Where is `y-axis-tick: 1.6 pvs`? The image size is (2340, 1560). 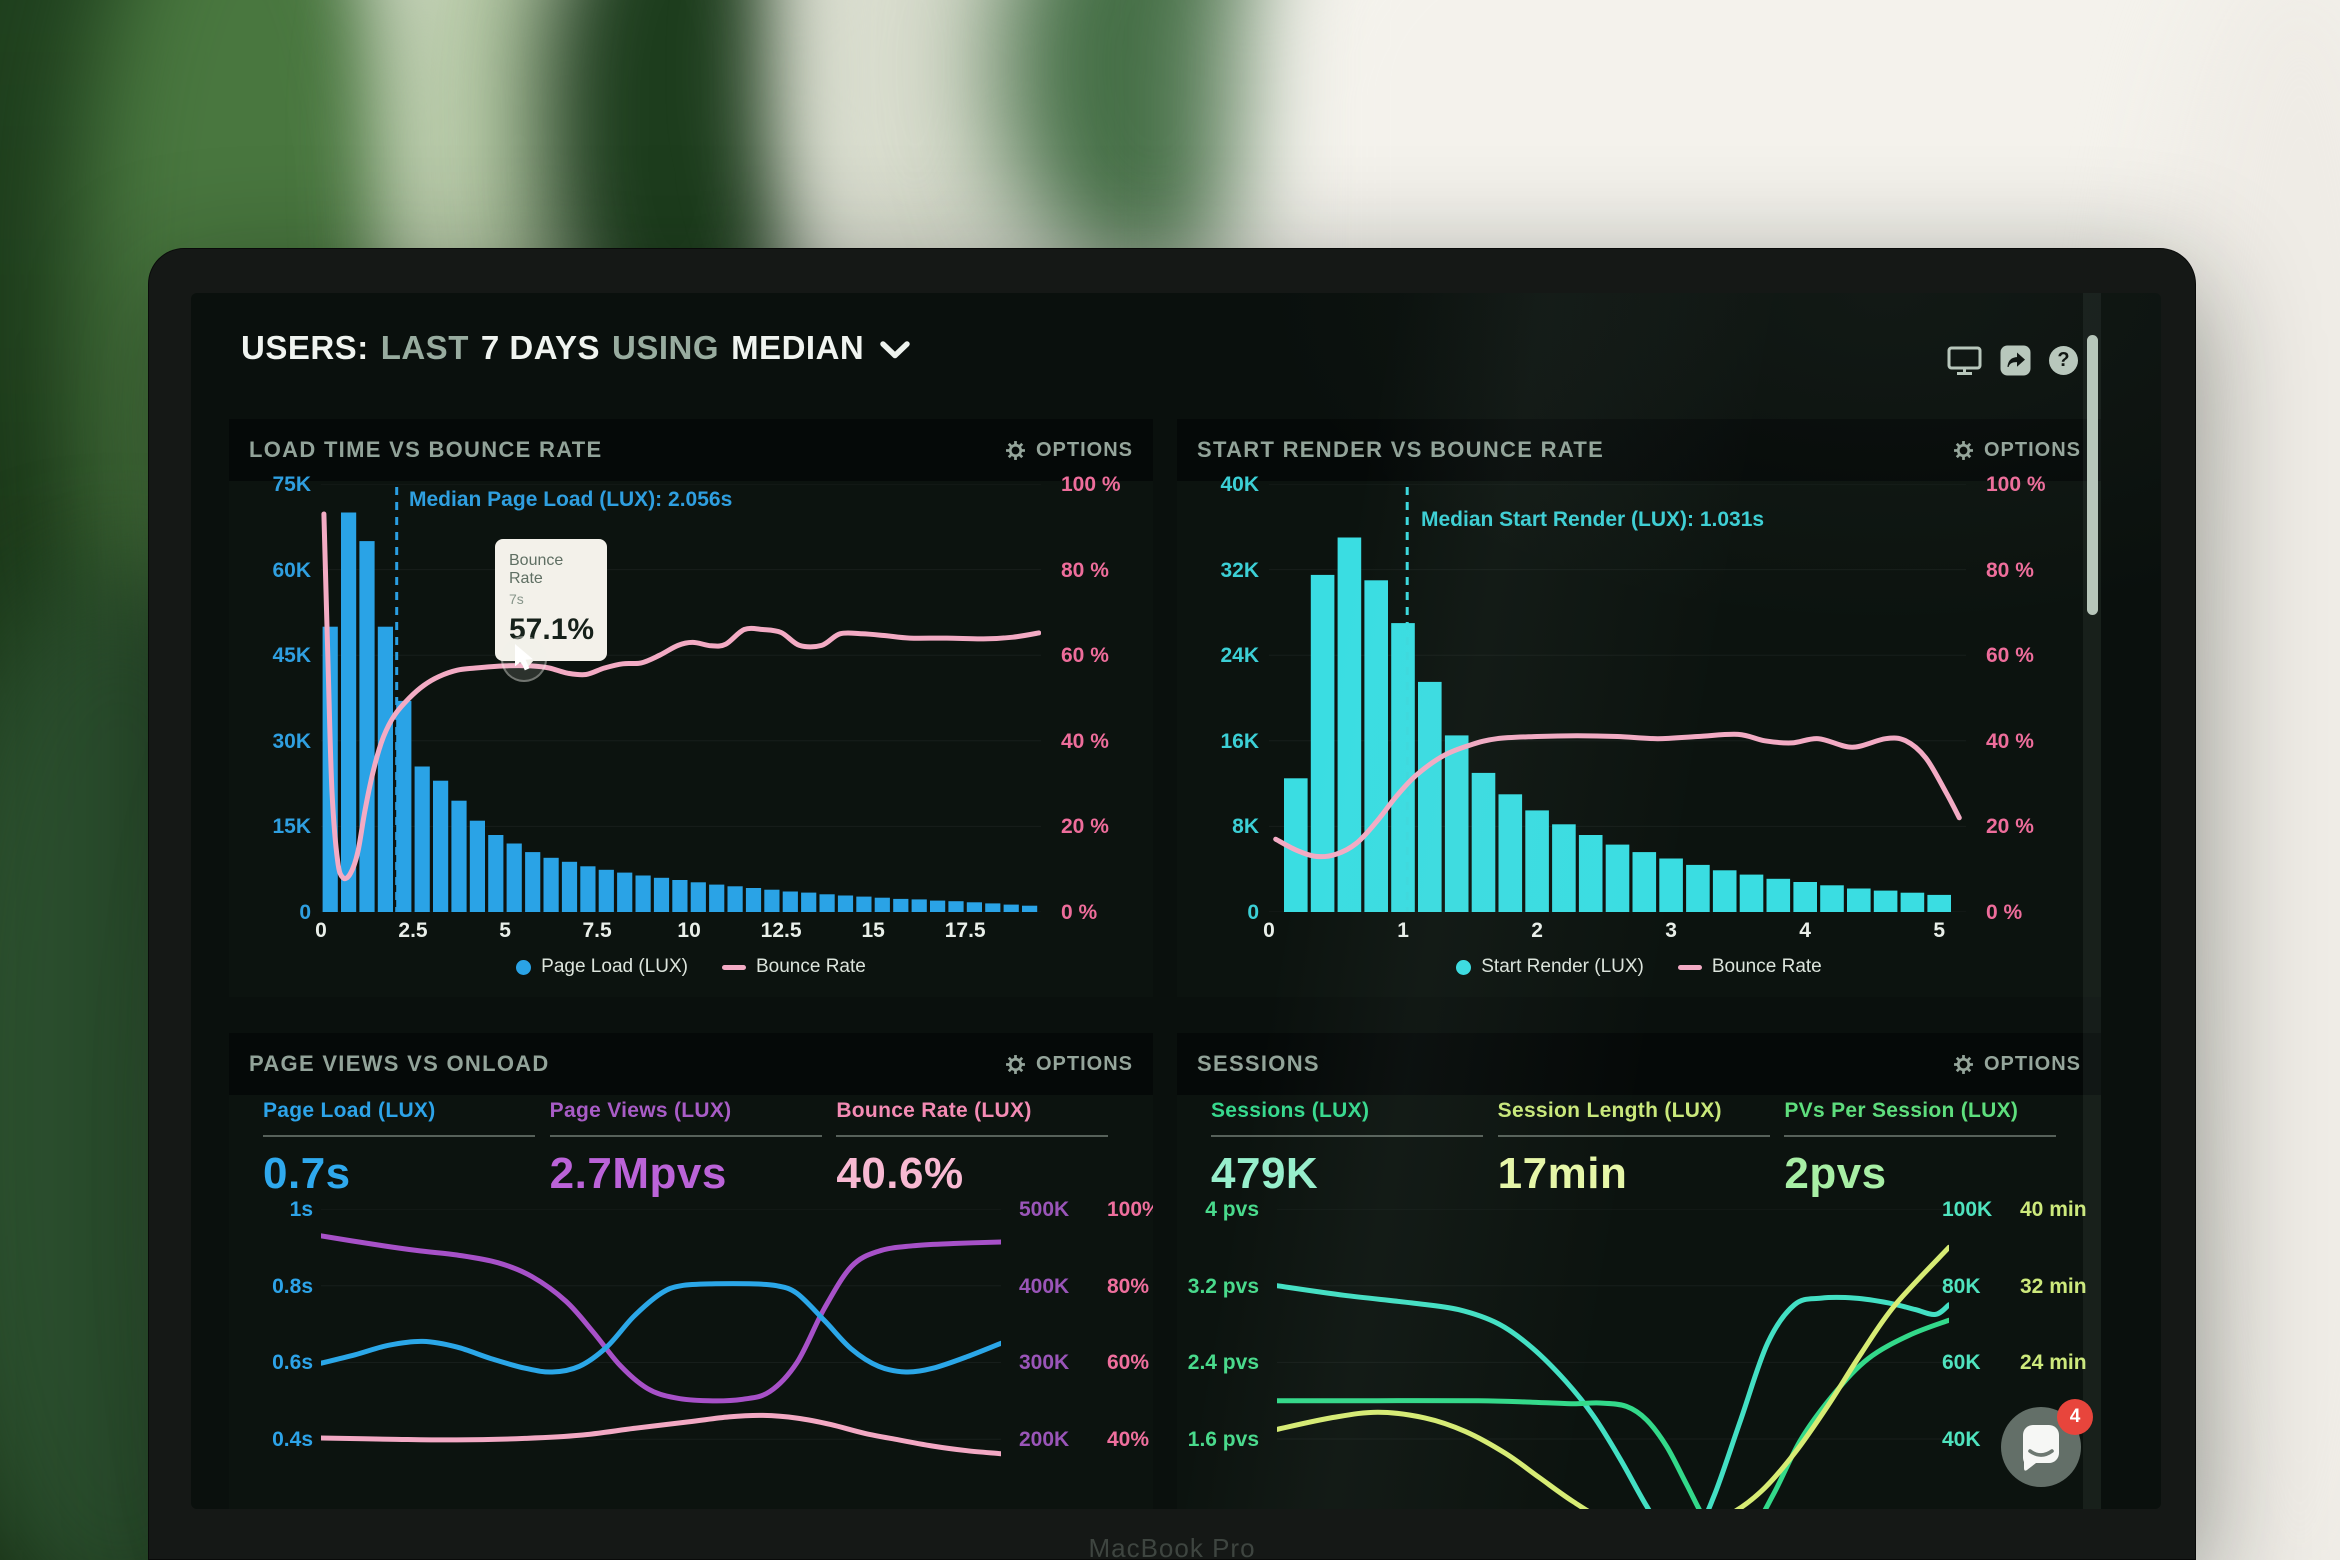
y-axis-tick: 1.6 pvs is located at coordinates (1223, 1440).